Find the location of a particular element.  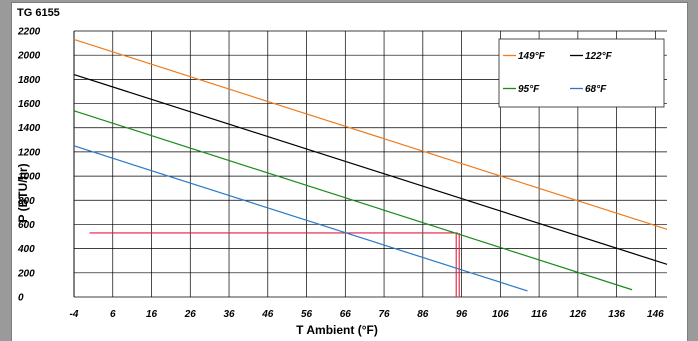

y-tick-label: 2000 is located at coordinates (29, 56).